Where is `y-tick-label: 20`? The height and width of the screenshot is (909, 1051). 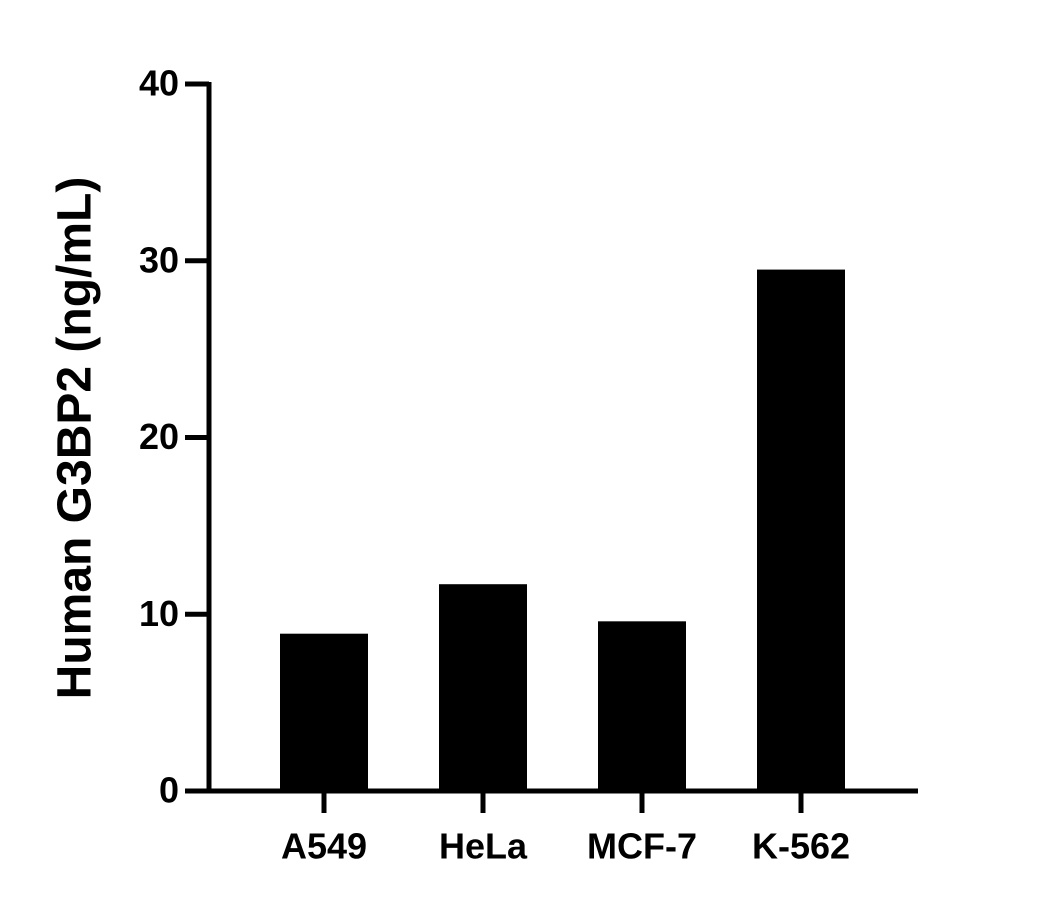 y-tick-label: 20 is located at coordinates (159, 436).